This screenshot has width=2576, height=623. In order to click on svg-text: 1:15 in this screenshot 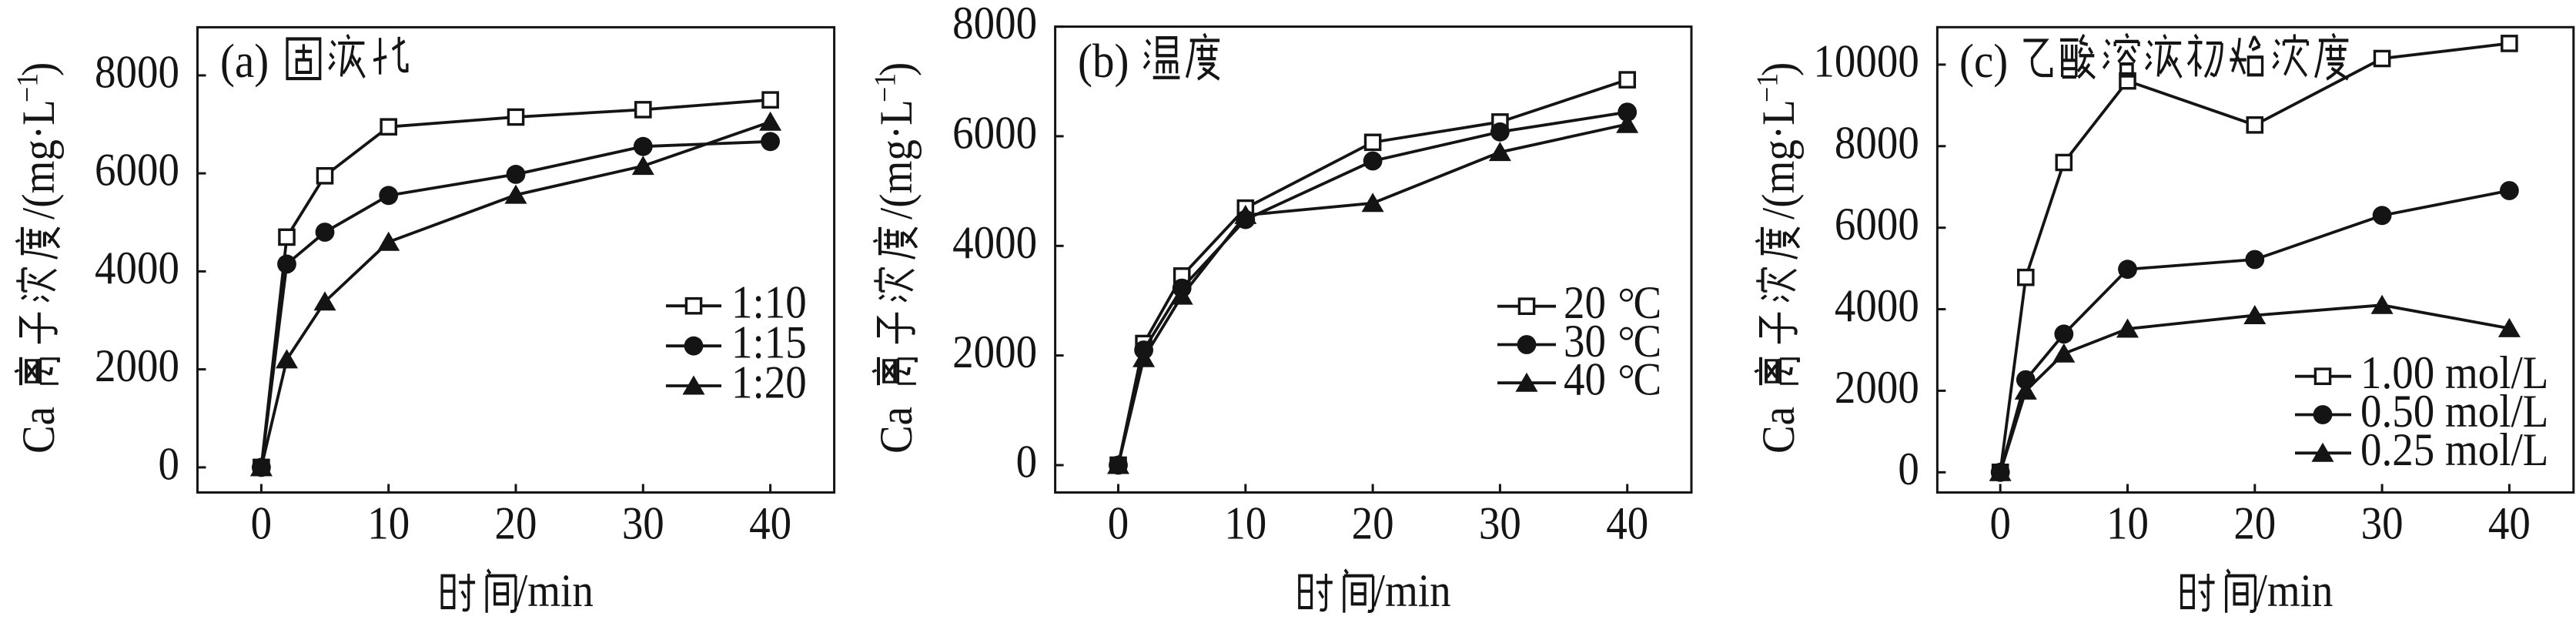, I will do `click(769, 342)`.